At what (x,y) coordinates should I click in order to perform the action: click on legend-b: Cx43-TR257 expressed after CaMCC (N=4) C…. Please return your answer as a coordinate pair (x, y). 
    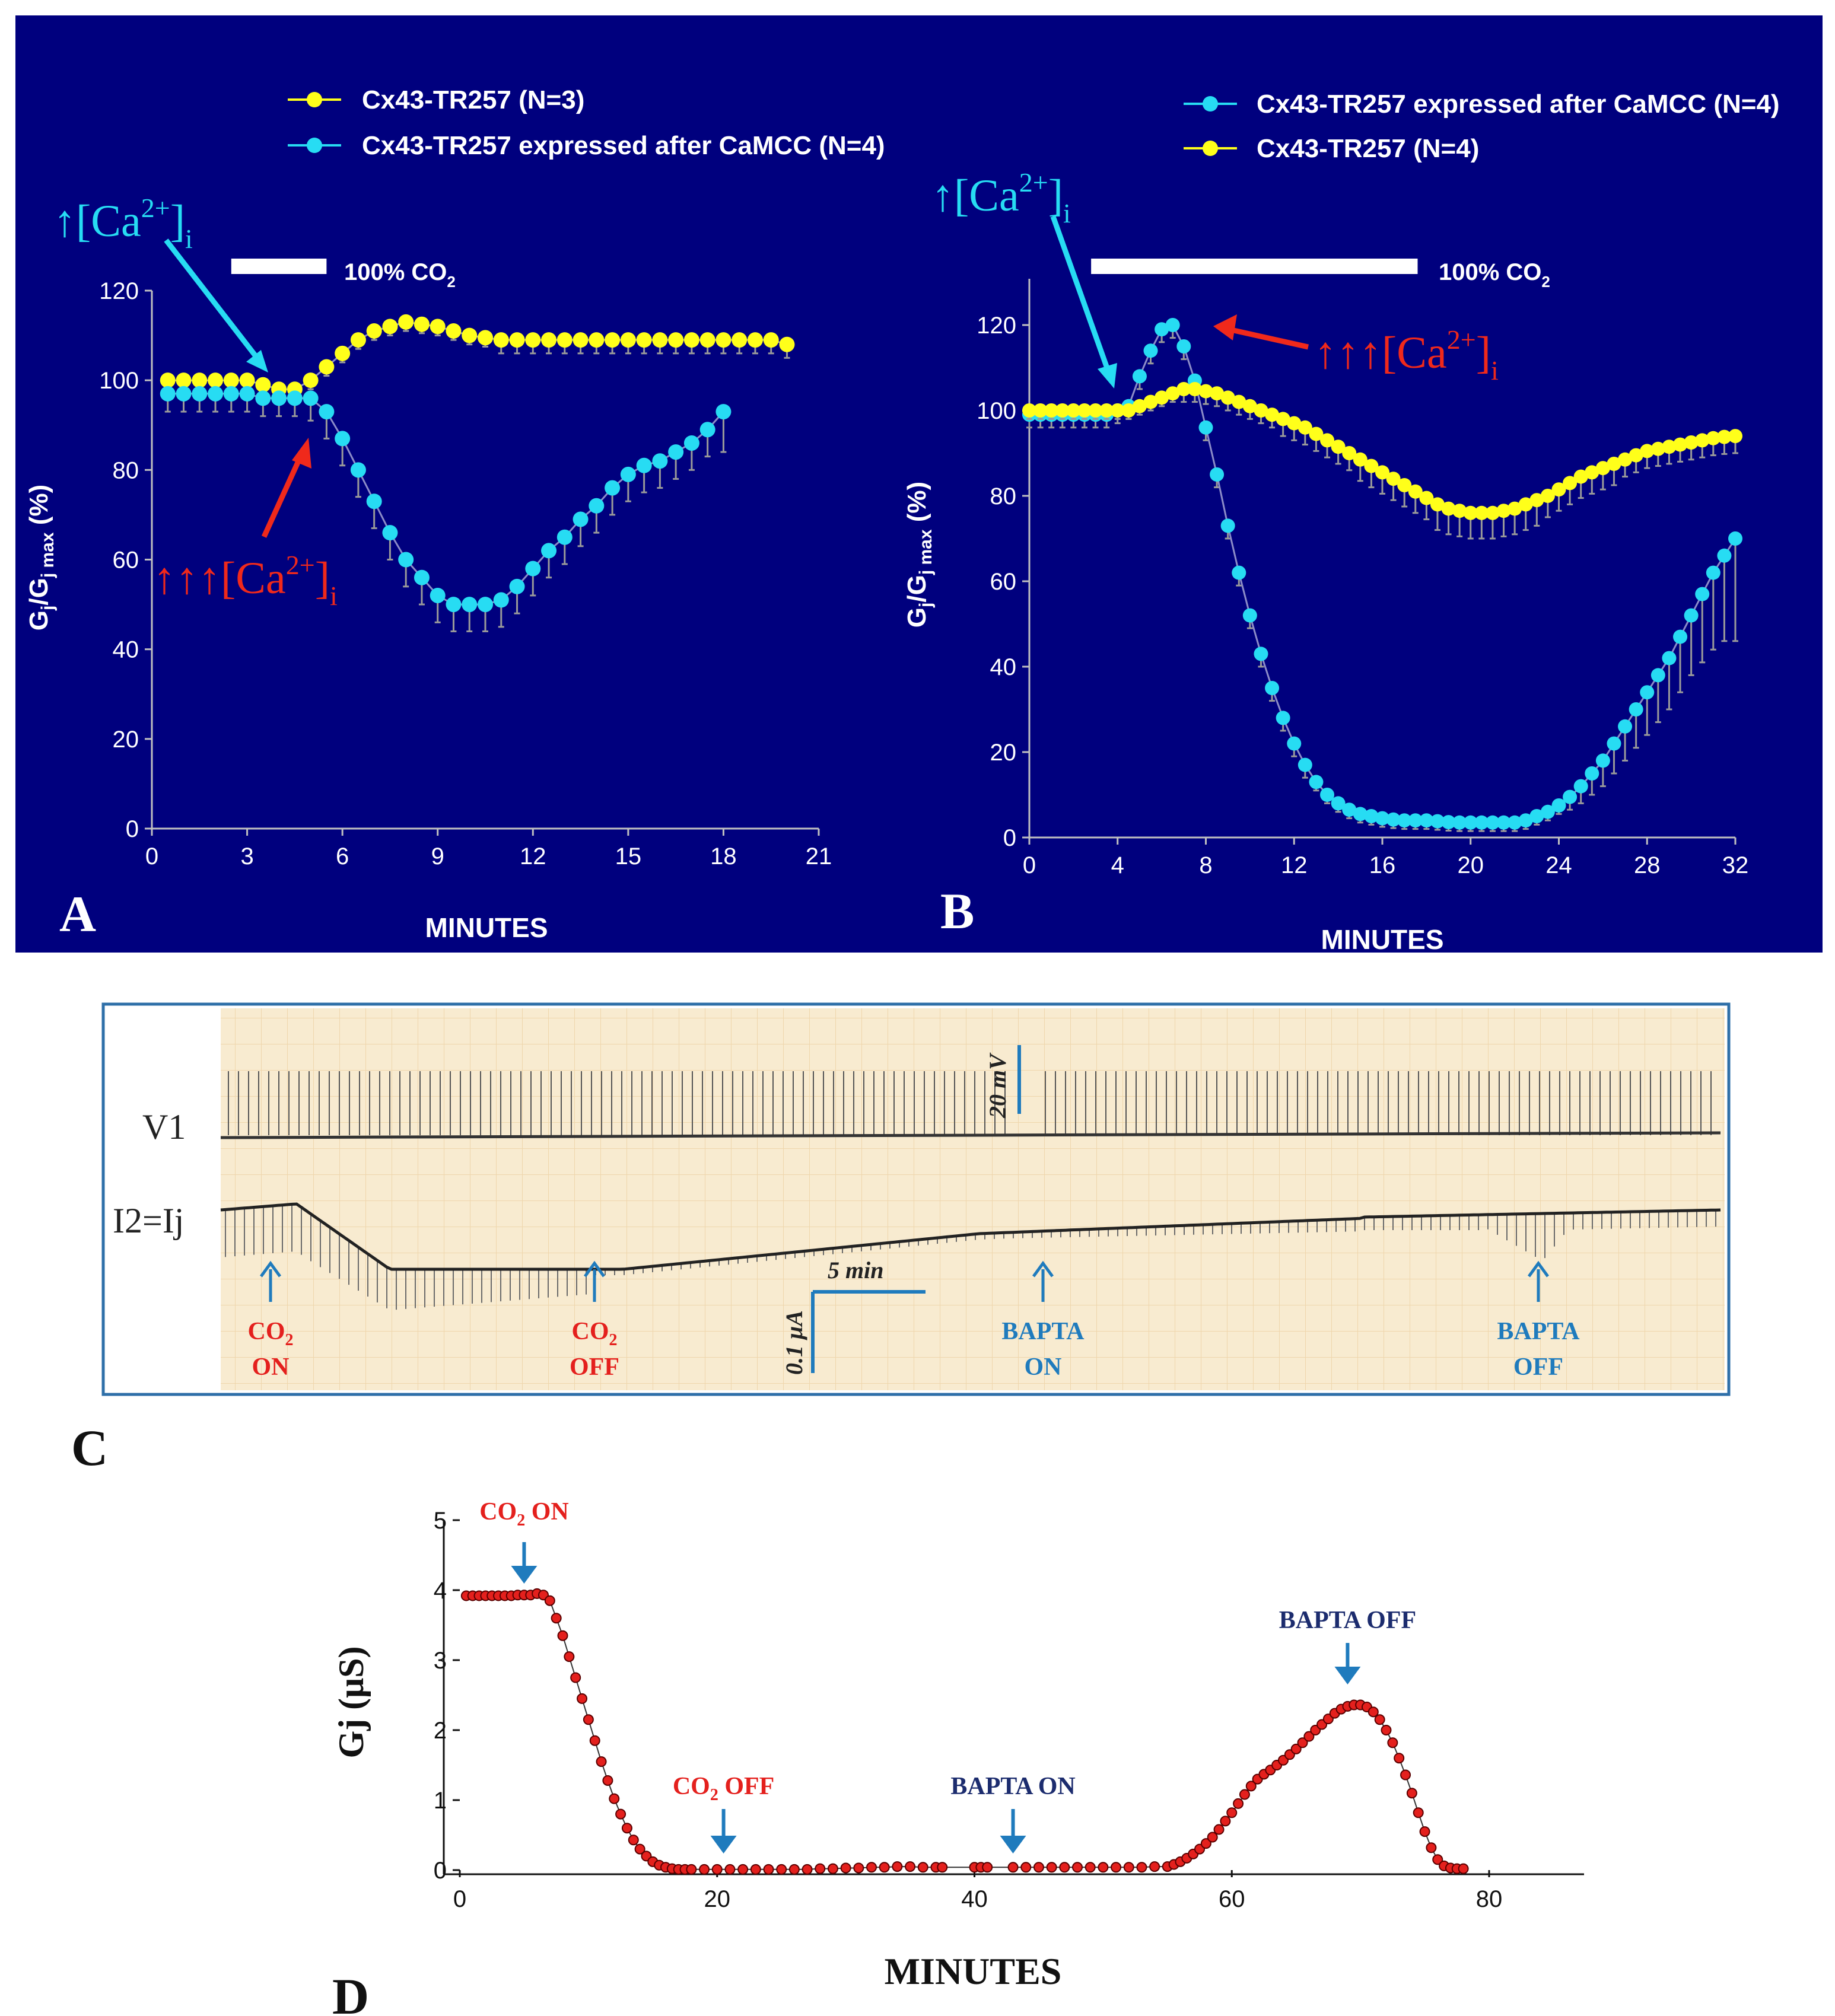
    Looking at the image, I should click on (1482, 126).